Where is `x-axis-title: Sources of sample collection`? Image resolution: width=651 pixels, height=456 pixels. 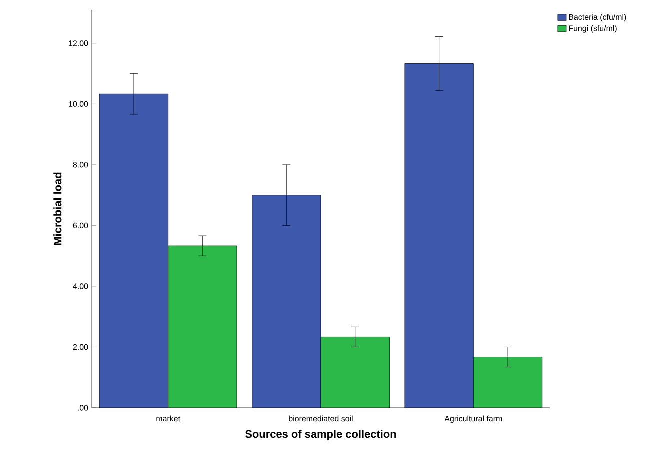
x-axis-title: Sources of sample collection is located at coordinates (320, 435).